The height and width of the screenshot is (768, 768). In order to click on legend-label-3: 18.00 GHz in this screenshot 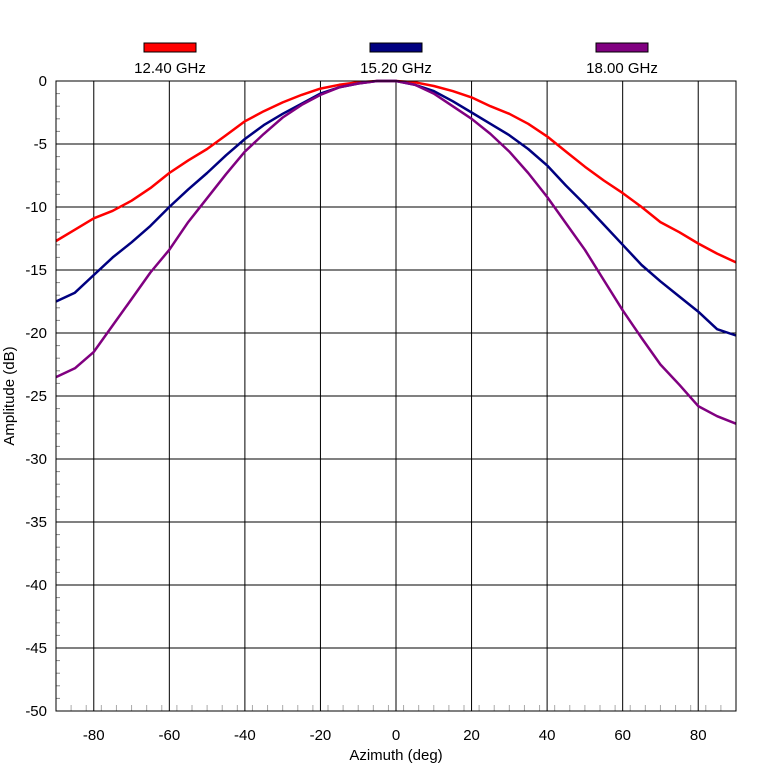, I will do `click(622, 68)`.